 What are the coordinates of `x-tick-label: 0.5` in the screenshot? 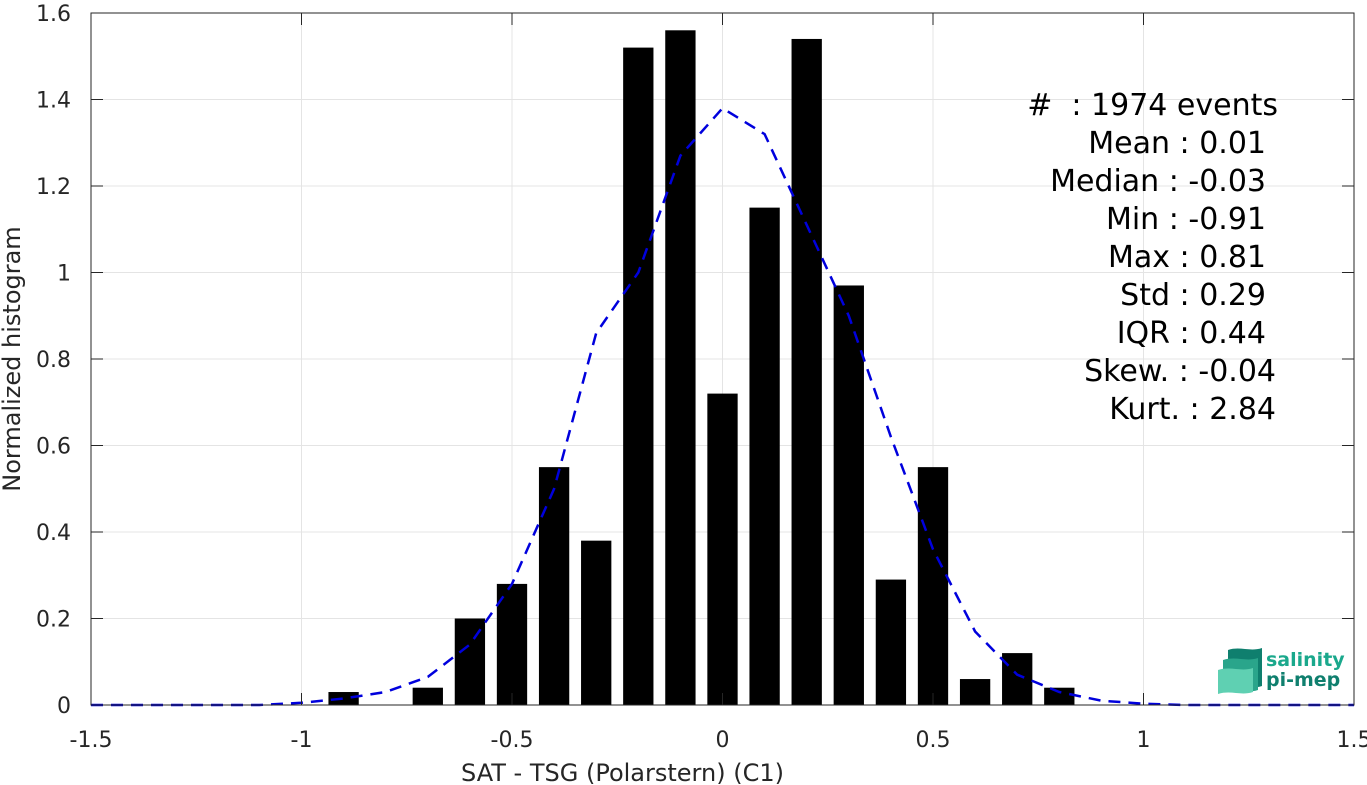 It's located at (933, 740).